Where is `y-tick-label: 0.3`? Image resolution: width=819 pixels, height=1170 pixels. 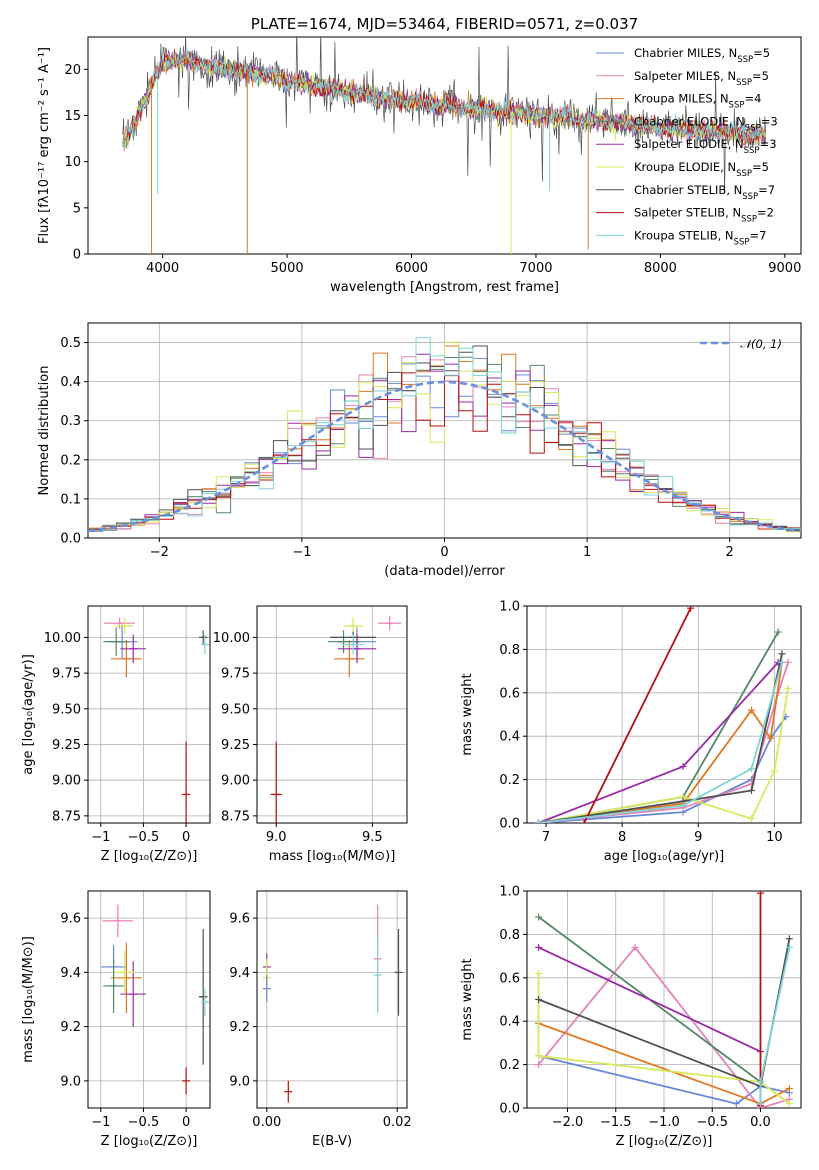
y-tick-label: 0.3 is located at coordinates (70, 421).